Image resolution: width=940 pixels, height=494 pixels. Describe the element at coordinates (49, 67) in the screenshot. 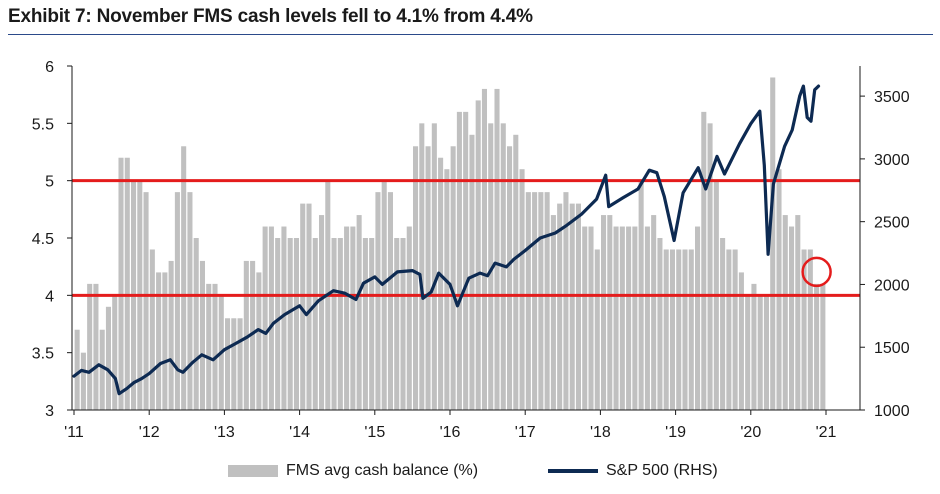

I see `y-tick-label: 6` at that location.